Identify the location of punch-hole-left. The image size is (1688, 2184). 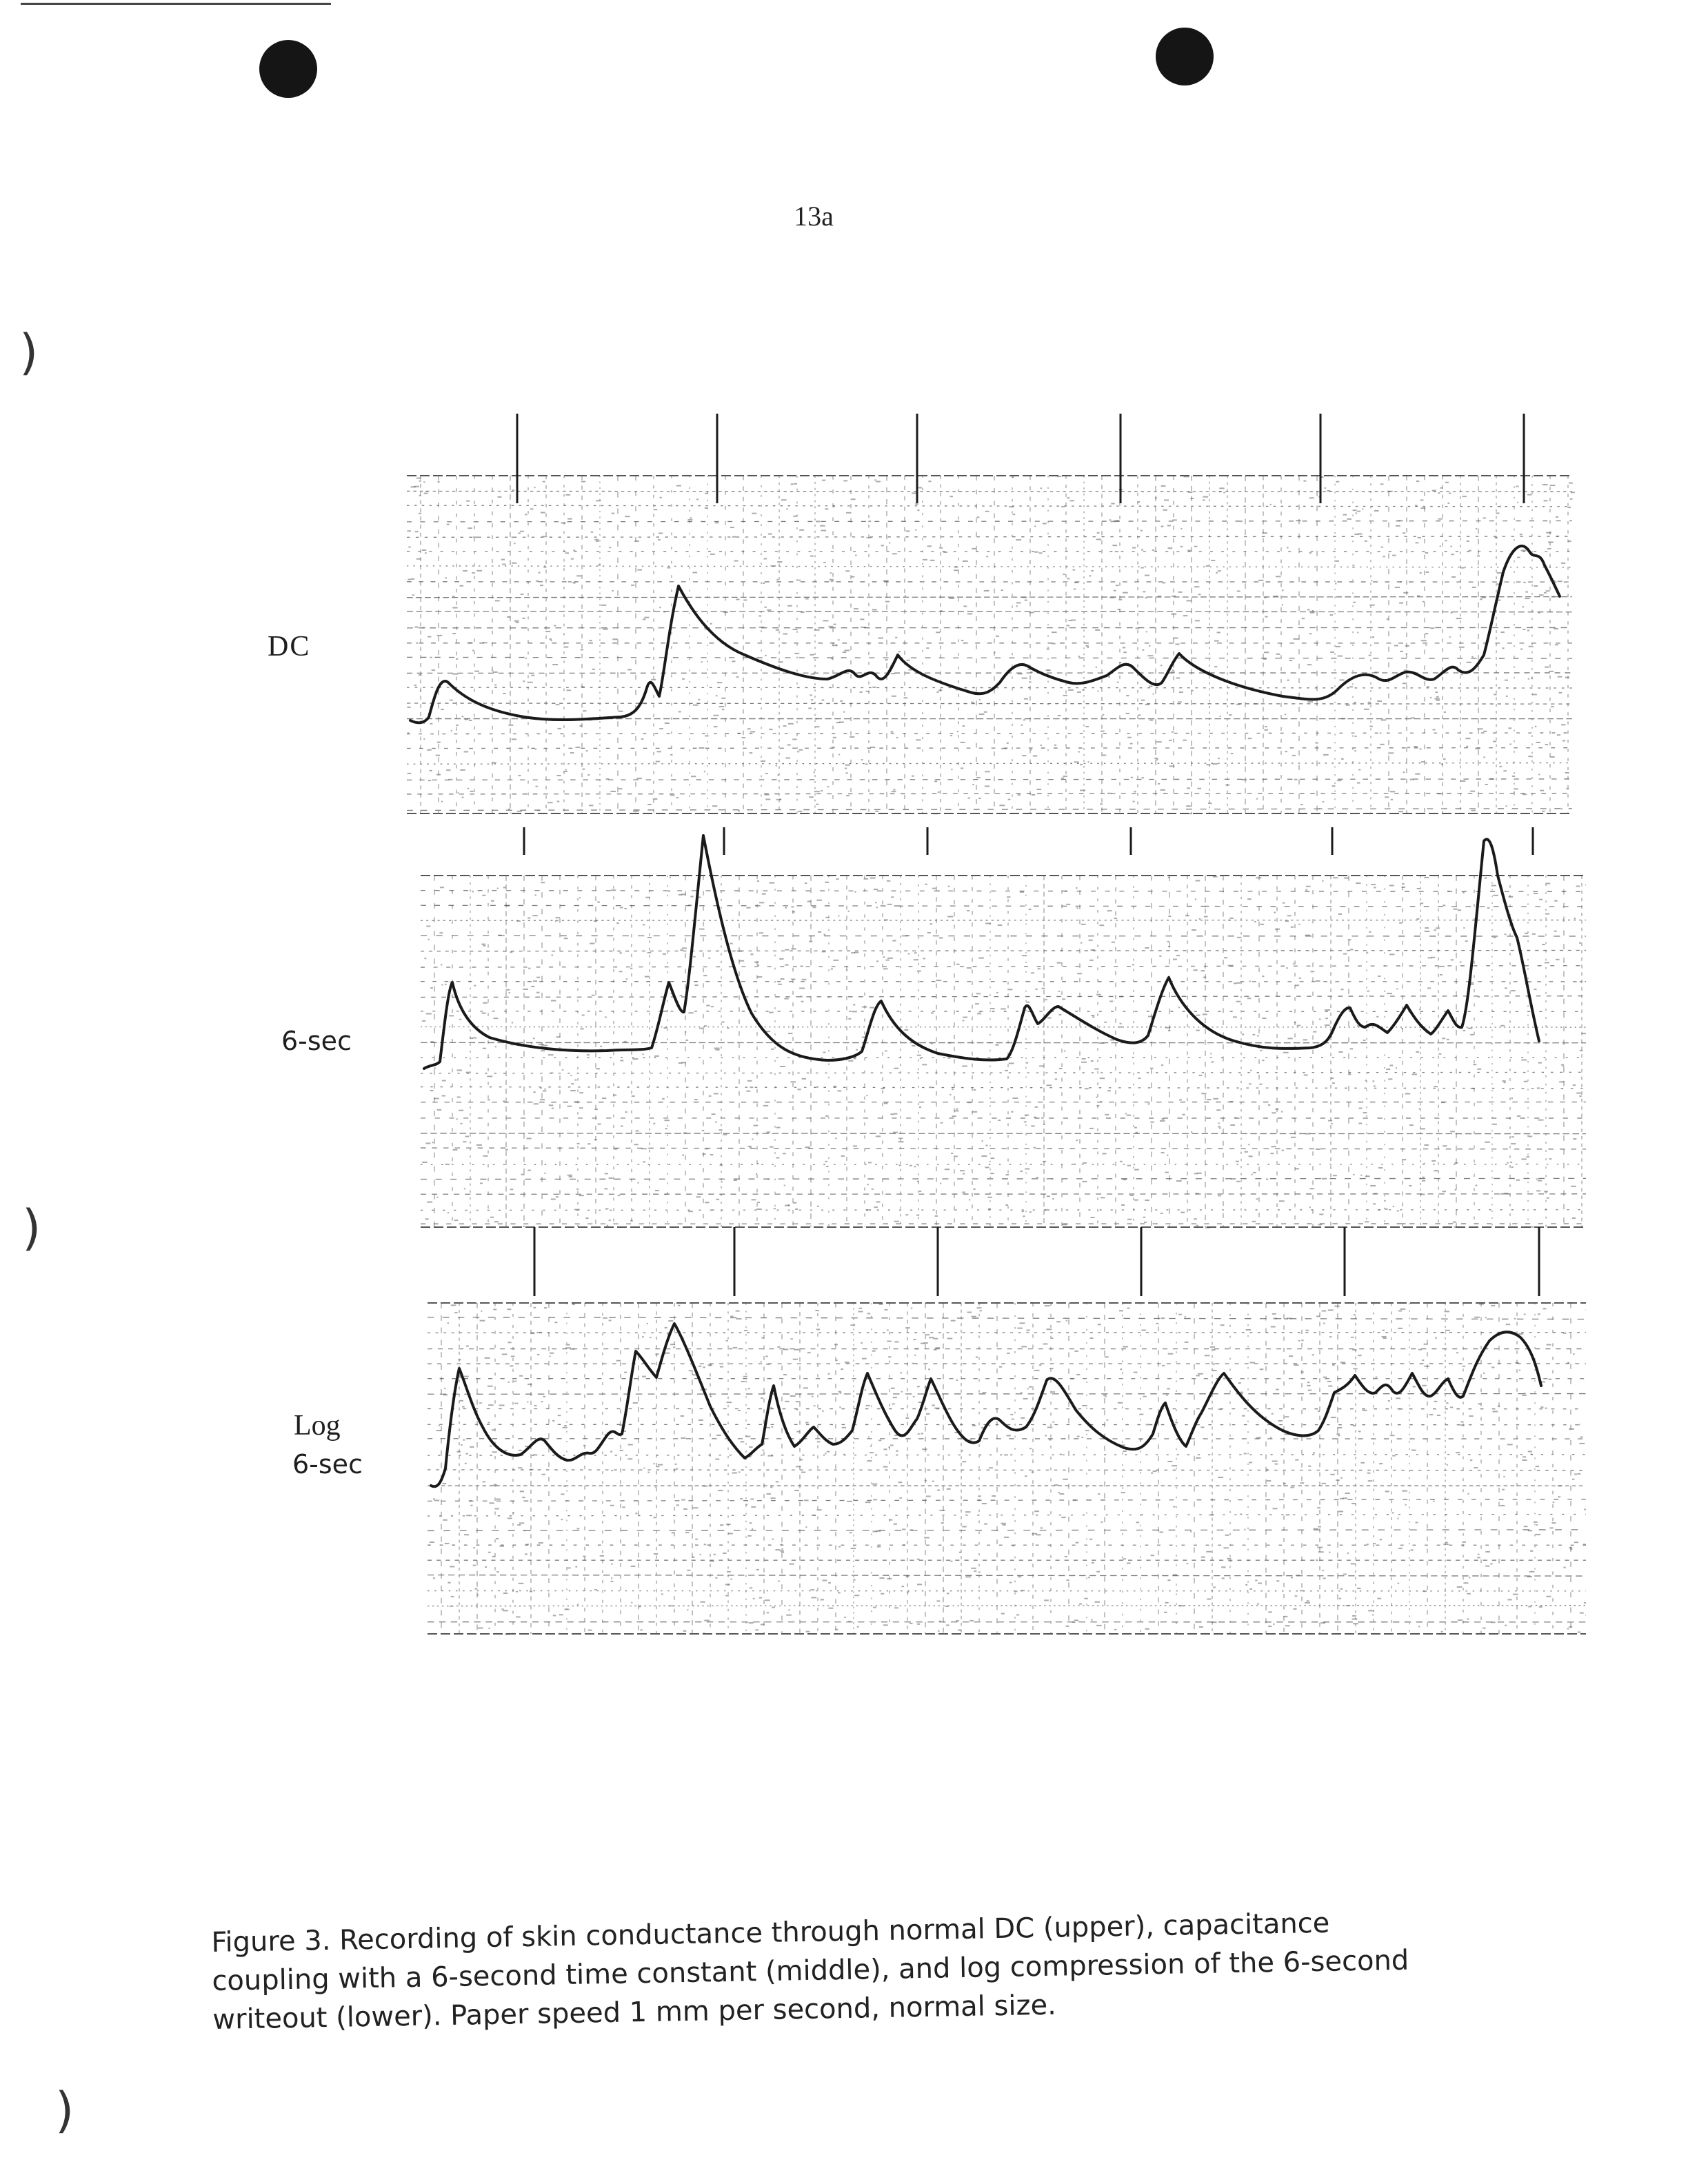
(288, 69).